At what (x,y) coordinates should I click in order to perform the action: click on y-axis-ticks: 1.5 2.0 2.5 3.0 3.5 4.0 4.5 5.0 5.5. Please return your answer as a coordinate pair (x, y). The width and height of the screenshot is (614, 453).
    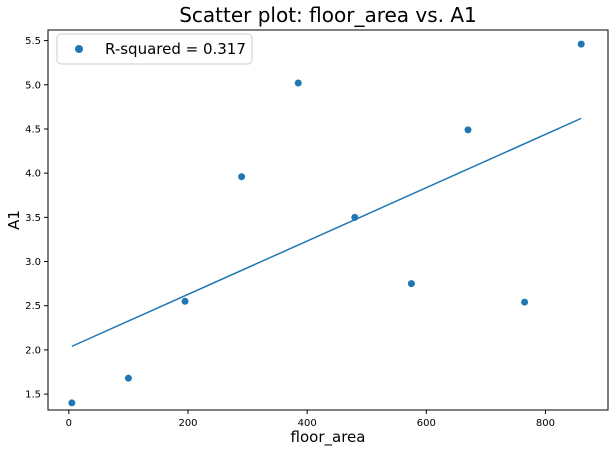
    Looking at the image, I should click on (36, 218).